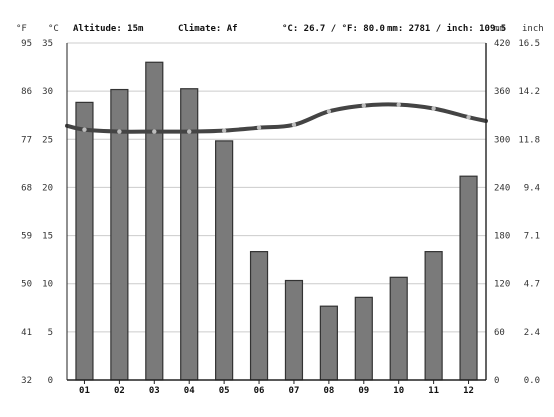  What do you see at coordinates (532, 188) in the screenshot?
I see `inch-tick-label: 9.4` at bounding box center [532, 188].